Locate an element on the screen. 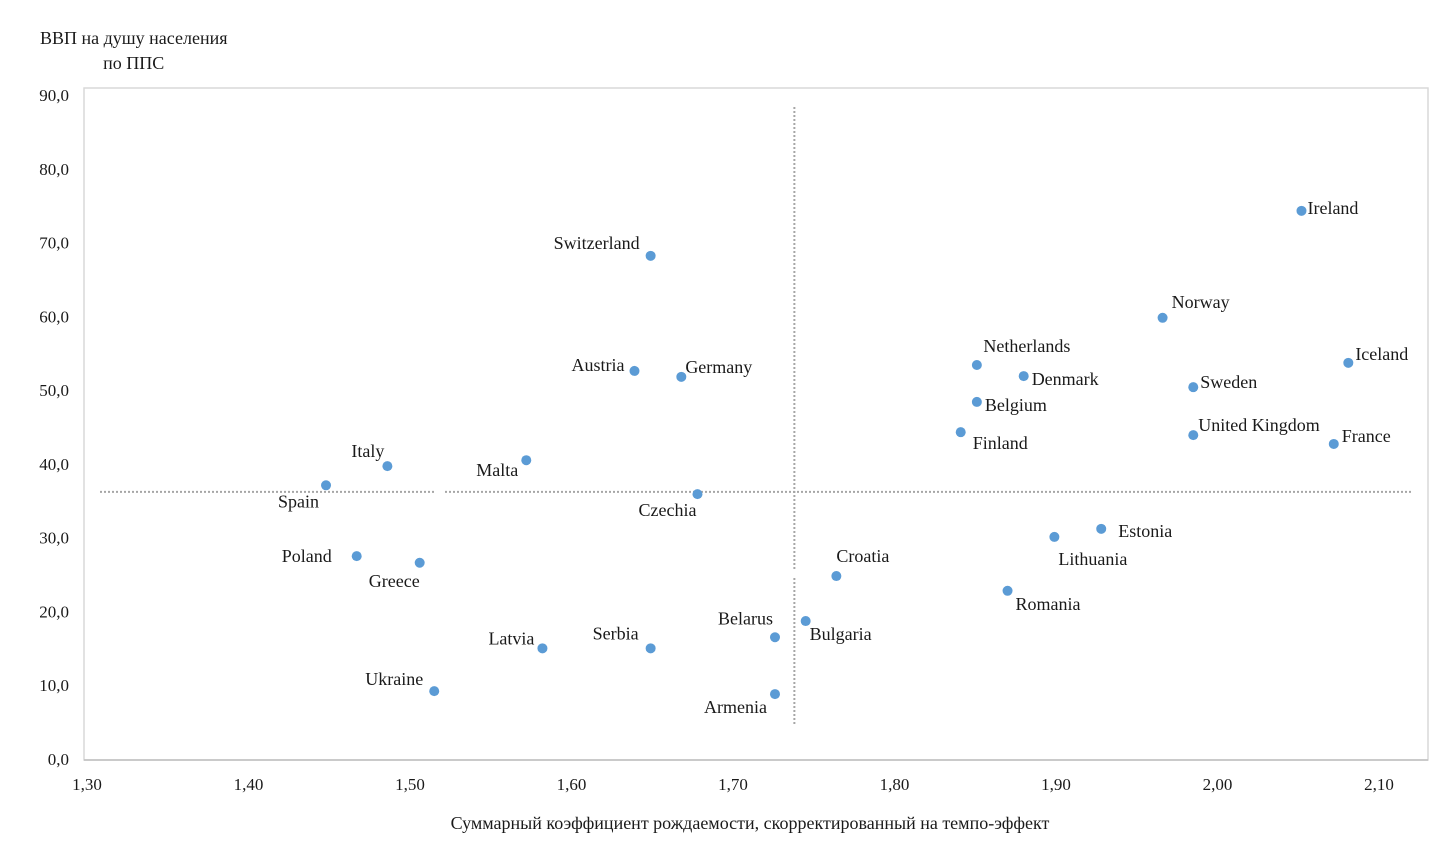 The image size is (1453, 845). data-label: Belgium is located at coordinates (1016, 405).